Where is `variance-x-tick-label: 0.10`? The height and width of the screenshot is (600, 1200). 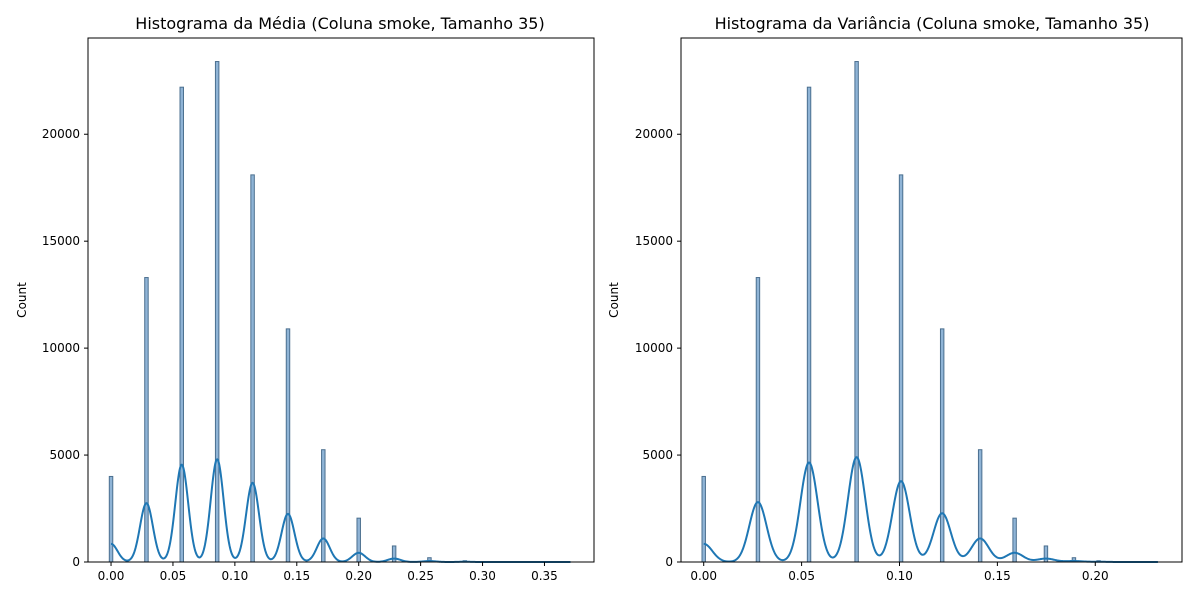 variance-x-tick-label: 0.10 is located at coordinates (899, 576).